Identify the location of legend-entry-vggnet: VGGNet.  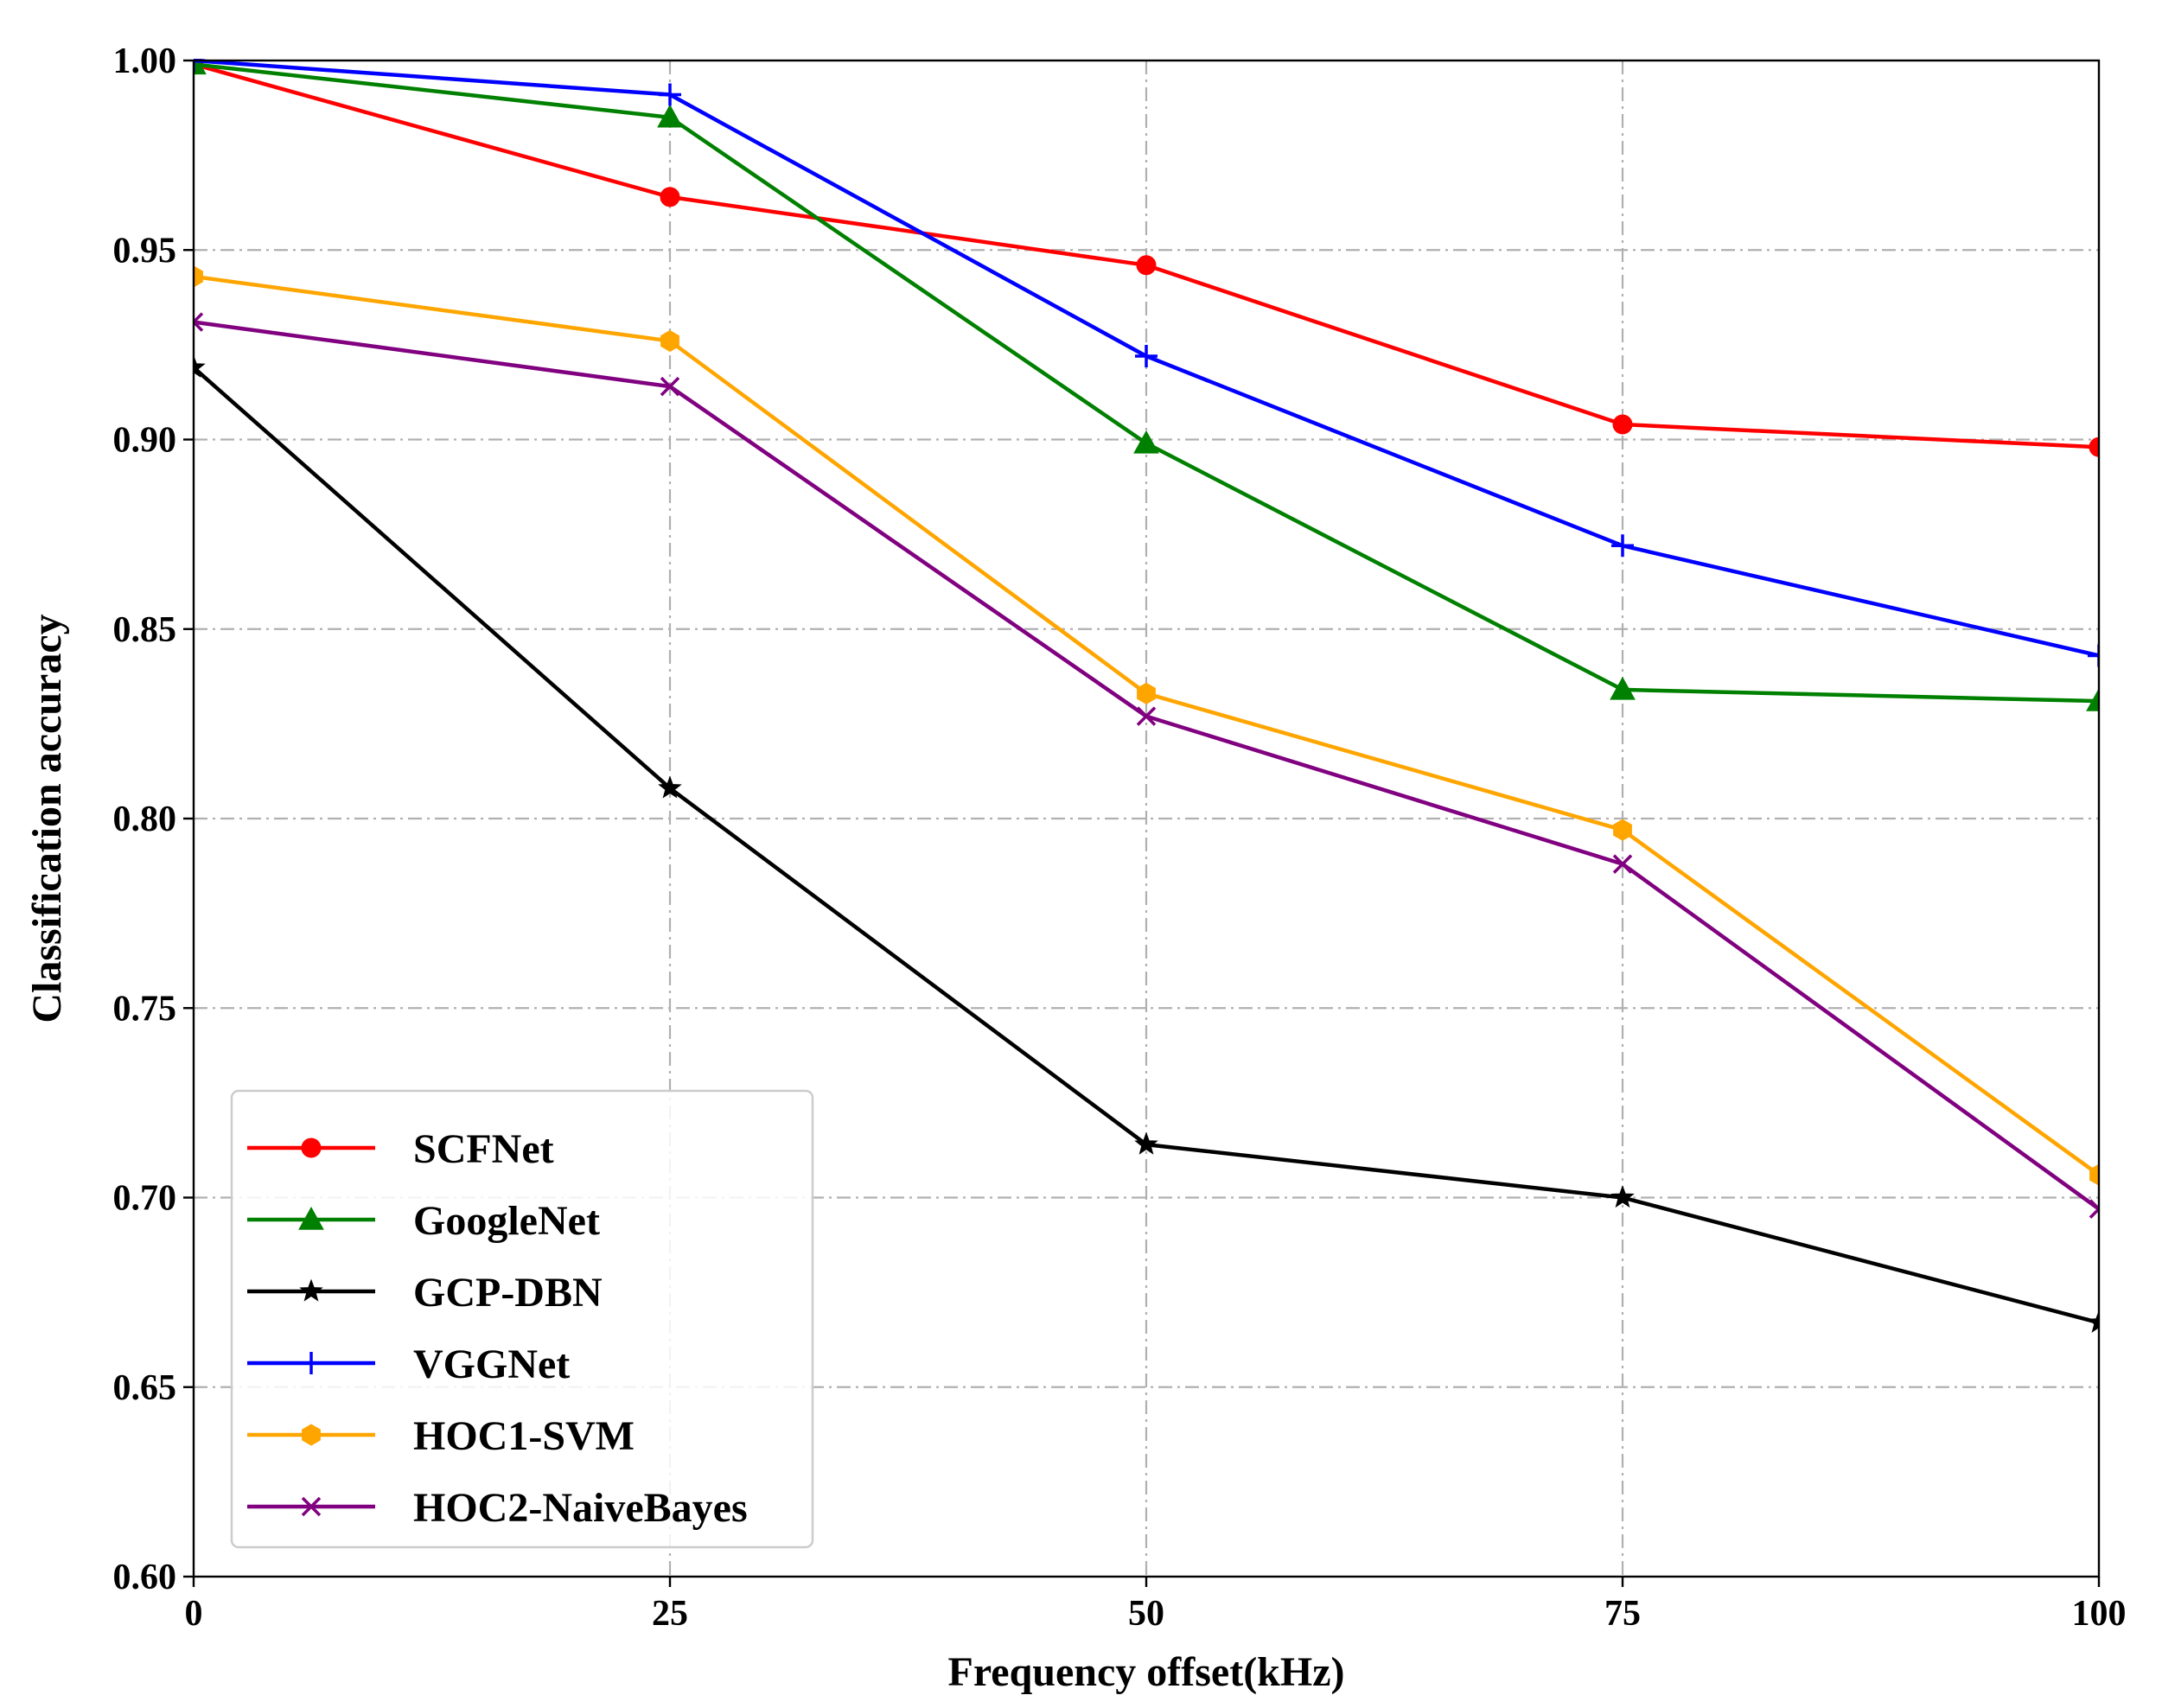
(408, 1364).